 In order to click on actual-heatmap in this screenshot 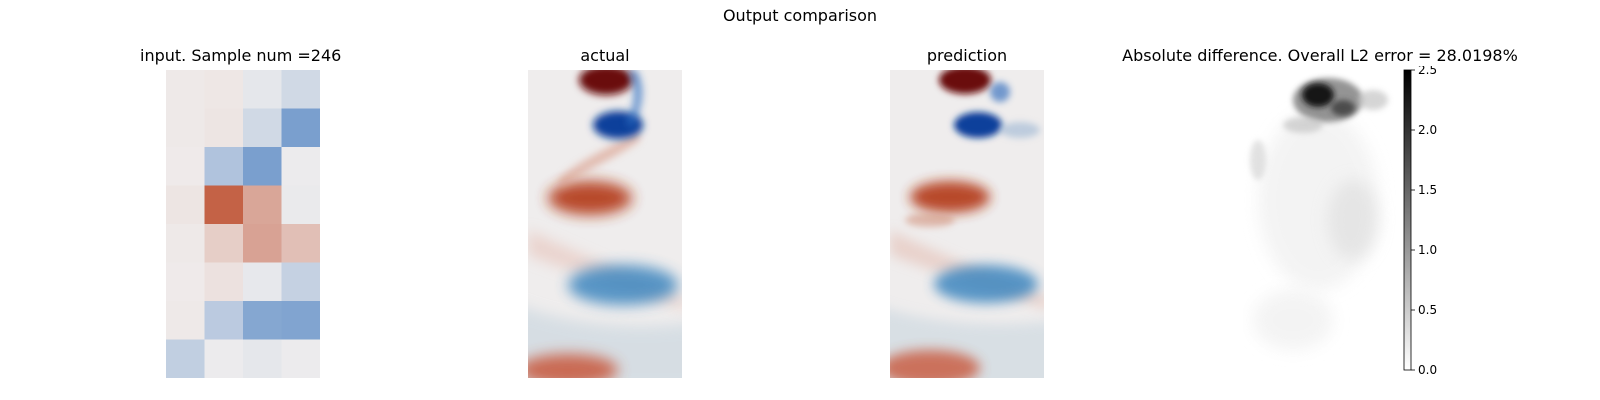, I will do `click(605, 224)`.